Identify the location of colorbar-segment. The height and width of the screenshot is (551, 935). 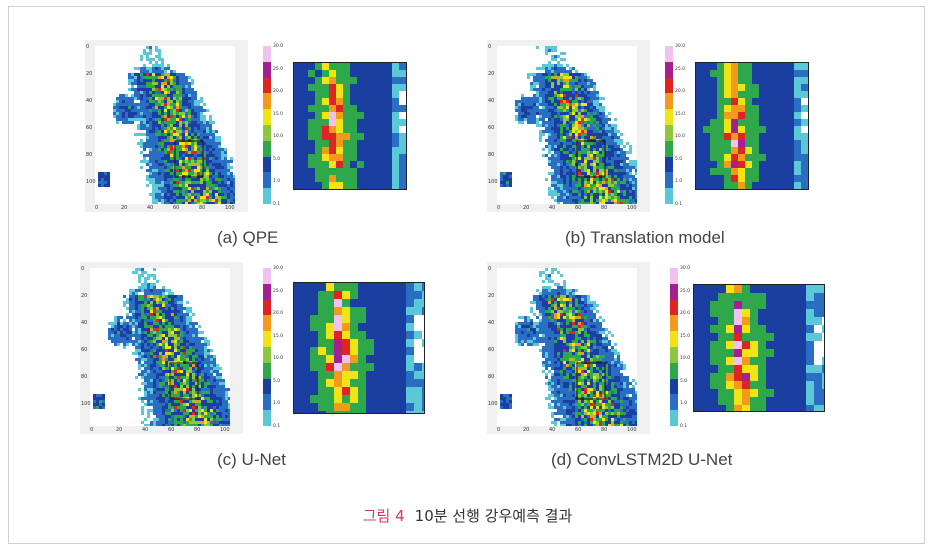
(669, 54).